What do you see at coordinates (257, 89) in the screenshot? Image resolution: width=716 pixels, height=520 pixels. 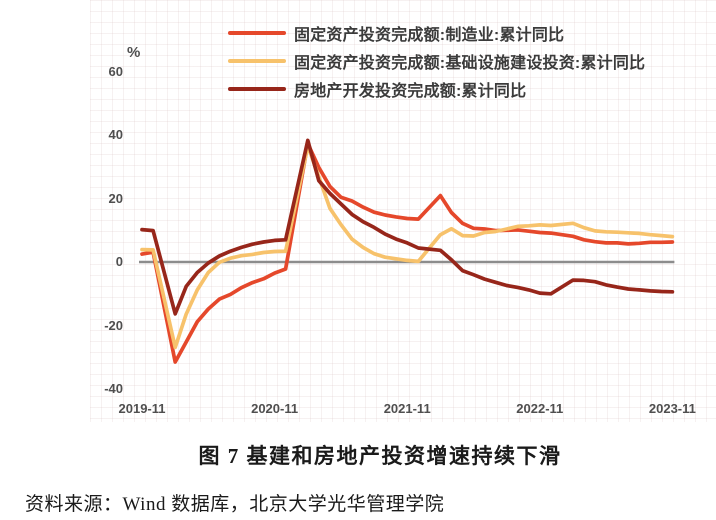 I see `legend-line-swatch-real-estate` at bounding box center [257, 89].